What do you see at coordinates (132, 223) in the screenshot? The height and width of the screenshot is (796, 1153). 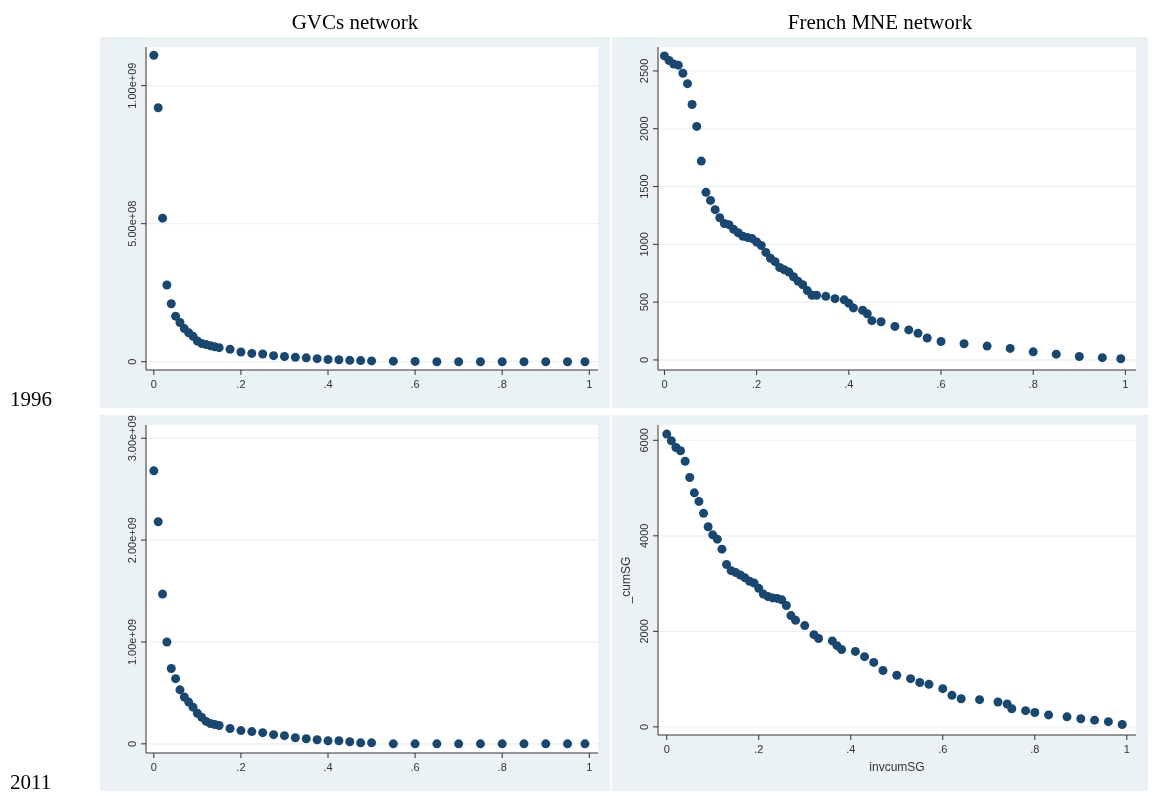 I see `y-tick-label: 5.00e+08` at bounding box center [132, 223].